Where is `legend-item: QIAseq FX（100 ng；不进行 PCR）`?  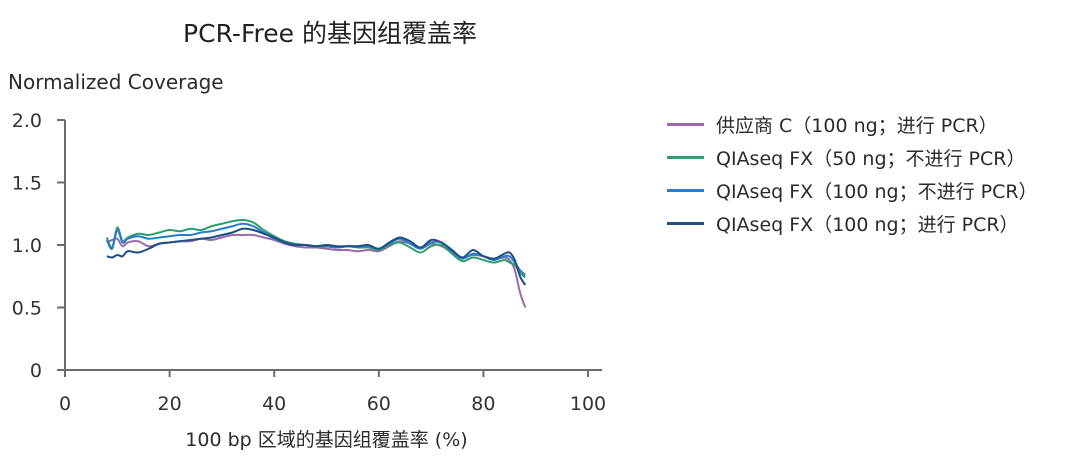 legend-item: QIAseq FX（100 ng；不进行 PCR） is located at coordinates (852, 190).